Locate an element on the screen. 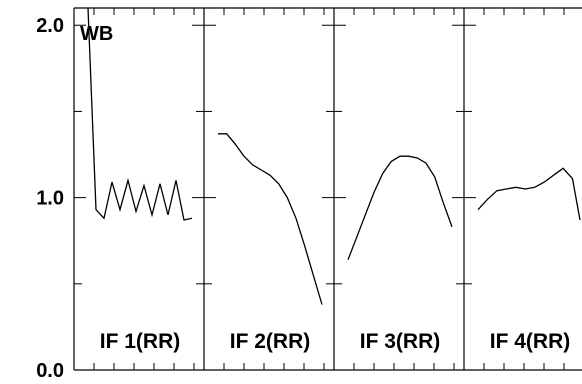  corner-label: WB is located at coordinates (96, 34).